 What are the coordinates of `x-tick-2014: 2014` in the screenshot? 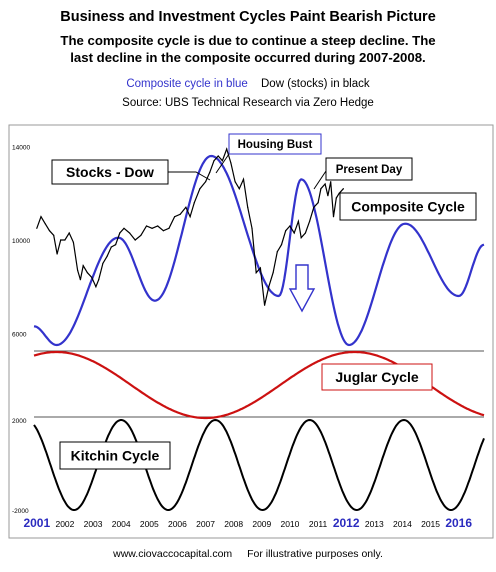 It's located at (402, 524).